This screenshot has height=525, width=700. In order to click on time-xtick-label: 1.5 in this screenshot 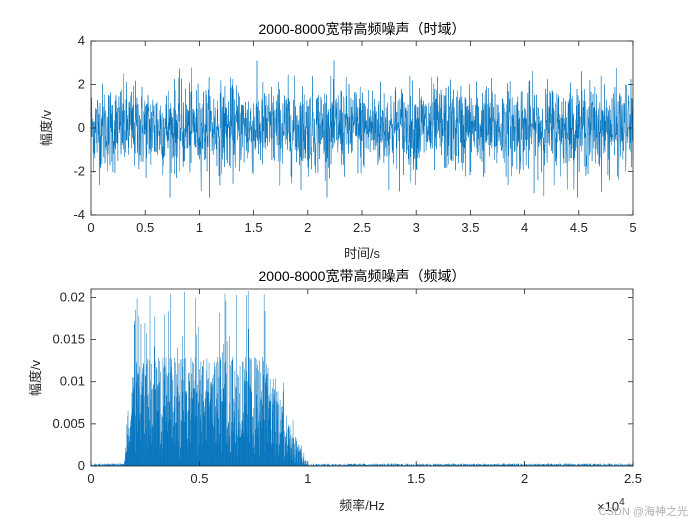, I will do `click(254, 227)`.